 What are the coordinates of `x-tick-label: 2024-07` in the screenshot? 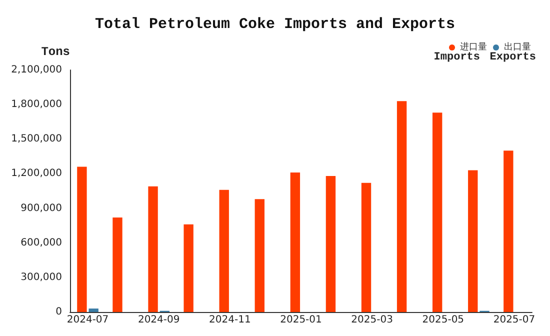 It's located at (87, 320).